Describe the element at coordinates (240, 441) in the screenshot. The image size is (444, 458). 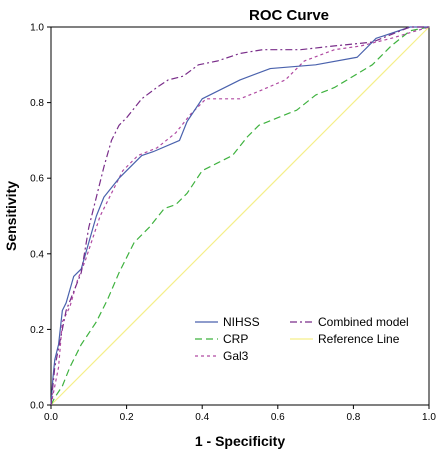
I see `x-axis-label: 1 - Specificity` at that location.